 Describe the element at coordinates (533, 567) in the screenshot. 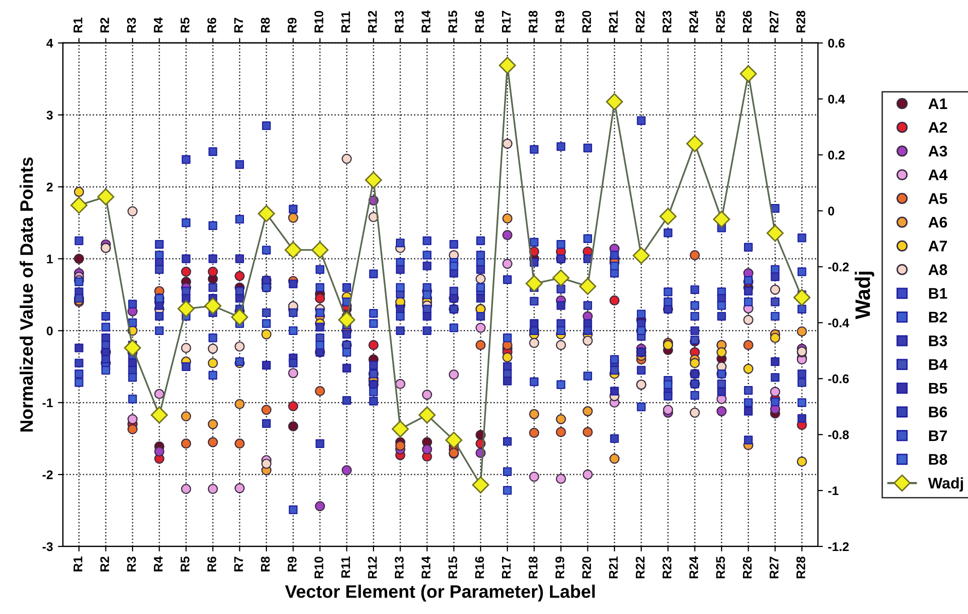

I see `x-tick-label: R18` at that location.